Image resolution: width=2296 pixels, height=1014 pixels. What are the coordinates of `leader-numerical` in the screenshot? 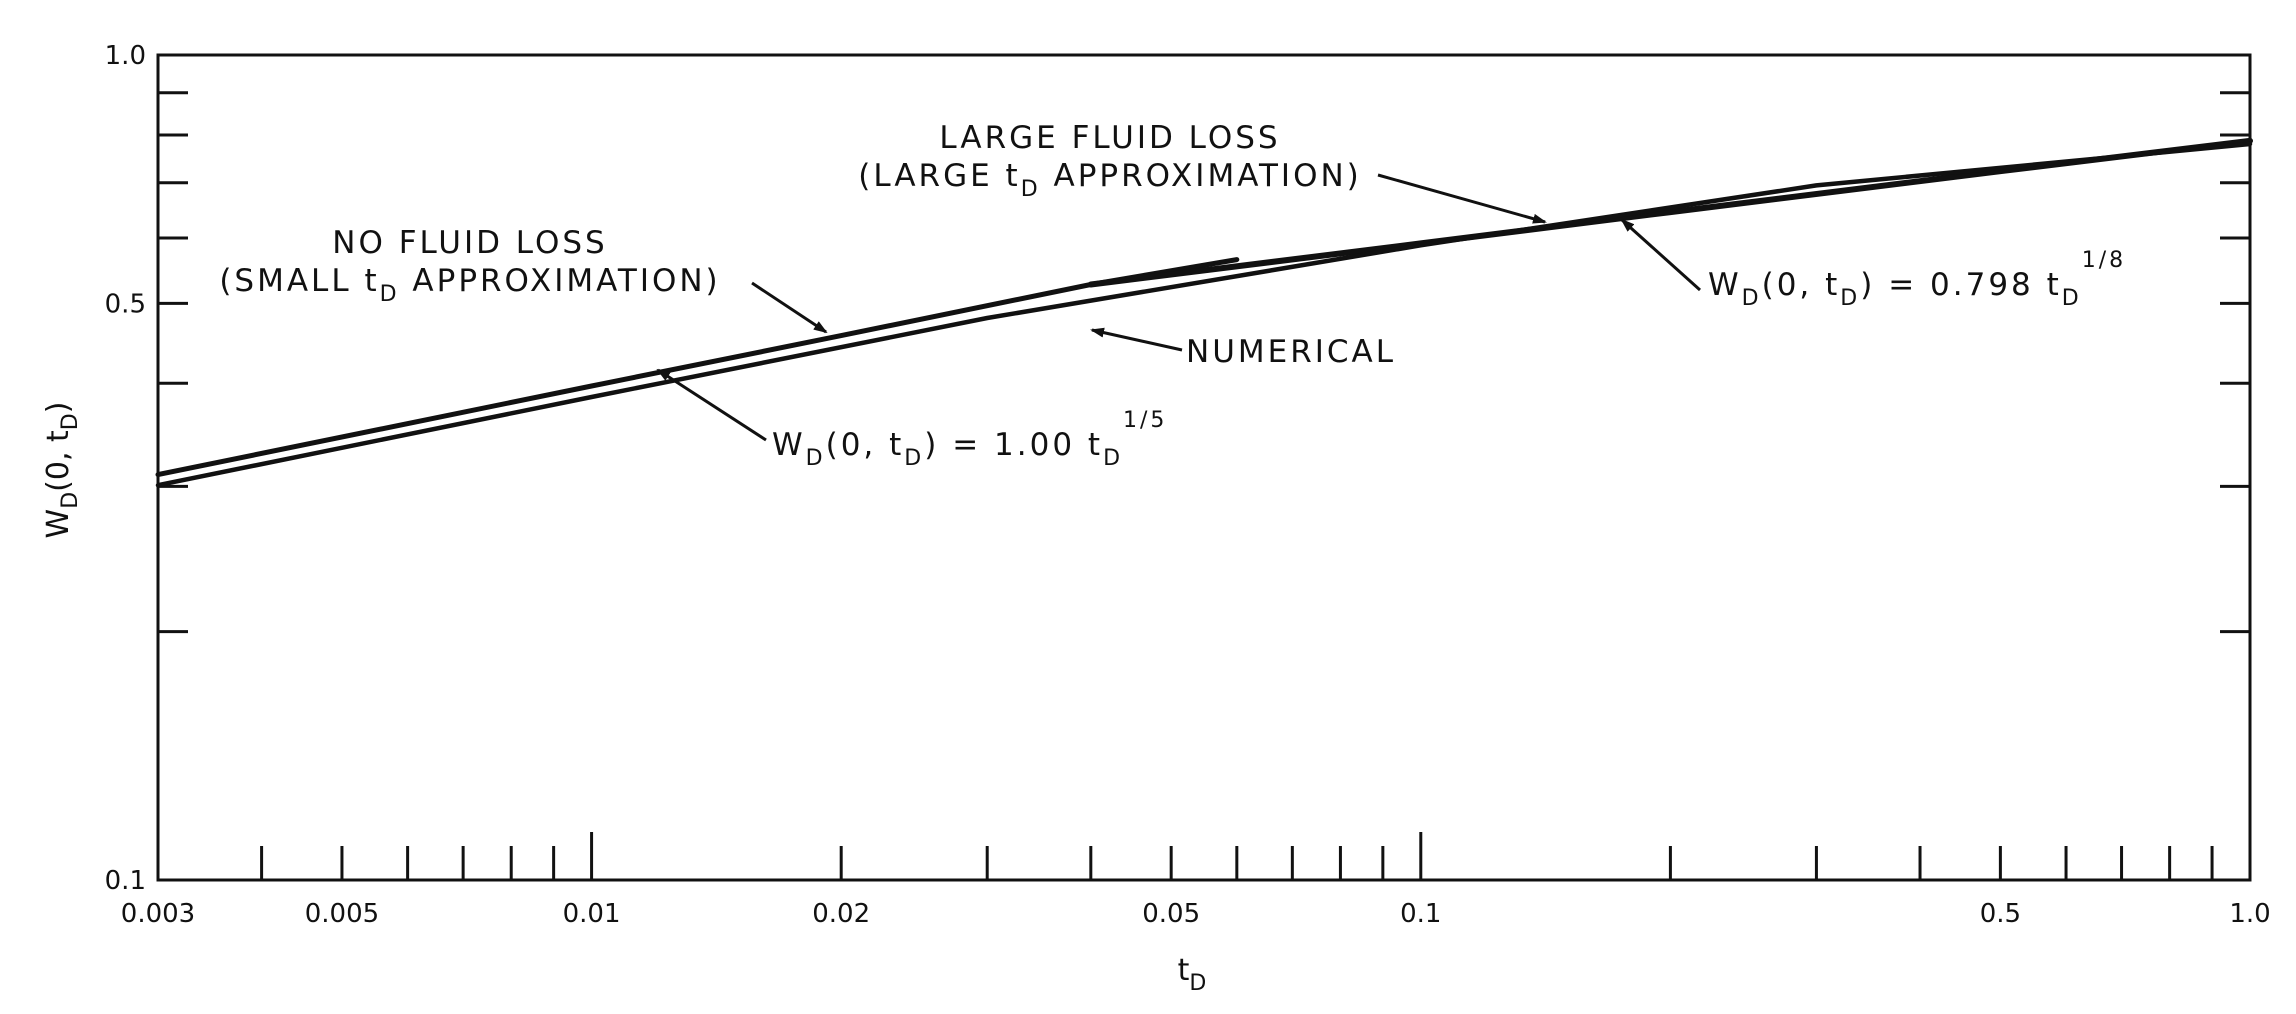 It's located at (1136, 339).